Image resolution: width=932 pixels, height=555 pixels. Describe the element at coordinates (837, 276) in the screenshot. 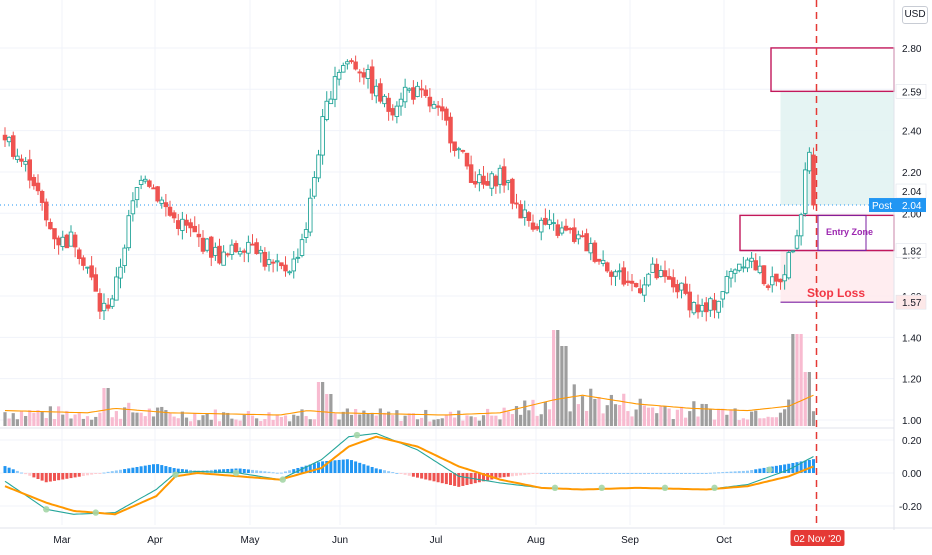

I see `stop-zone` at that location.